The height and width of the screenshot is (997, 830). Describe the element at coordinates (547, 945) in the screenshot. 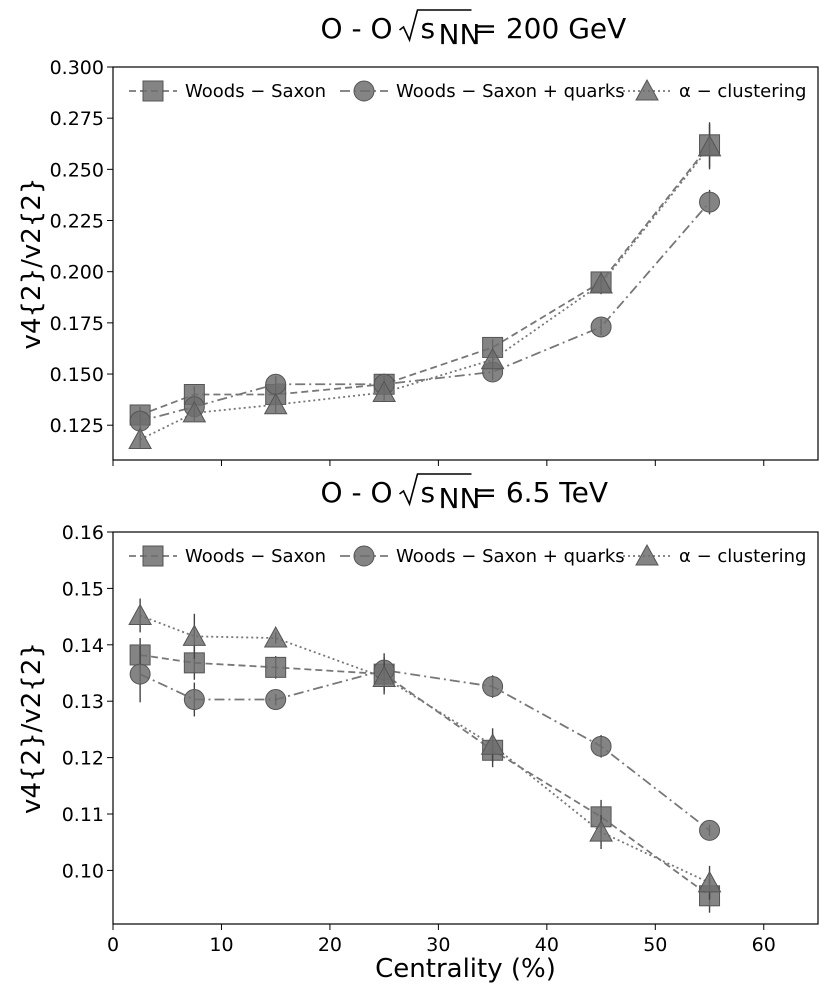

I see `x-tick-label: 40` at that location.